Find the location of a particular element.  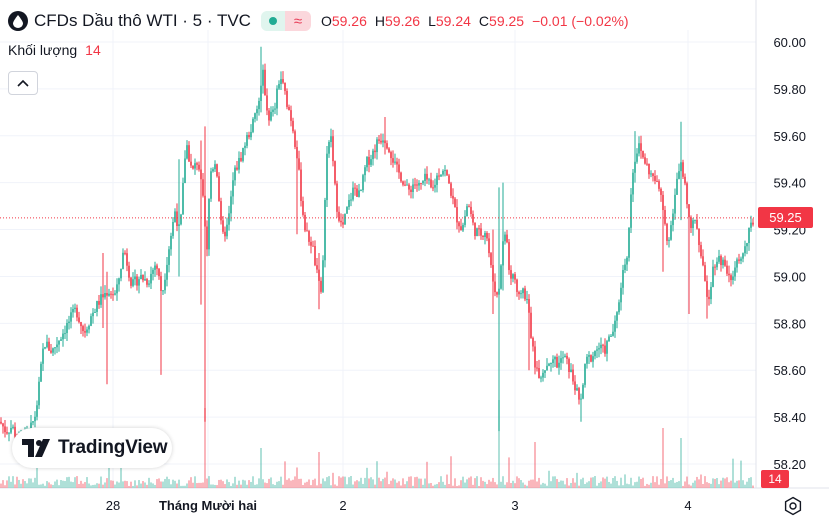

symbol-title: CFDs Dầu thô WTI · 5 · TVC is located at coordinates (142, 20).